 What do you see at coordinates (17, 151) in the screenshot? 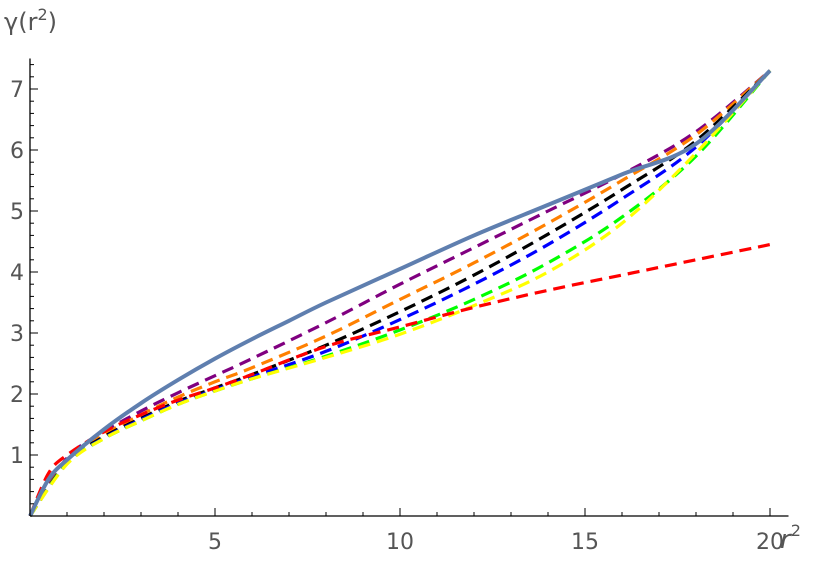
I see `y-tick-label: 6` at bounding box center [17, 151].